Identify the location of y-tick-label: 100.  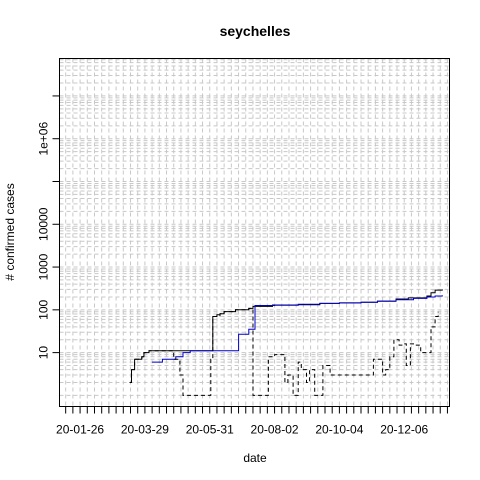
(44, 310).